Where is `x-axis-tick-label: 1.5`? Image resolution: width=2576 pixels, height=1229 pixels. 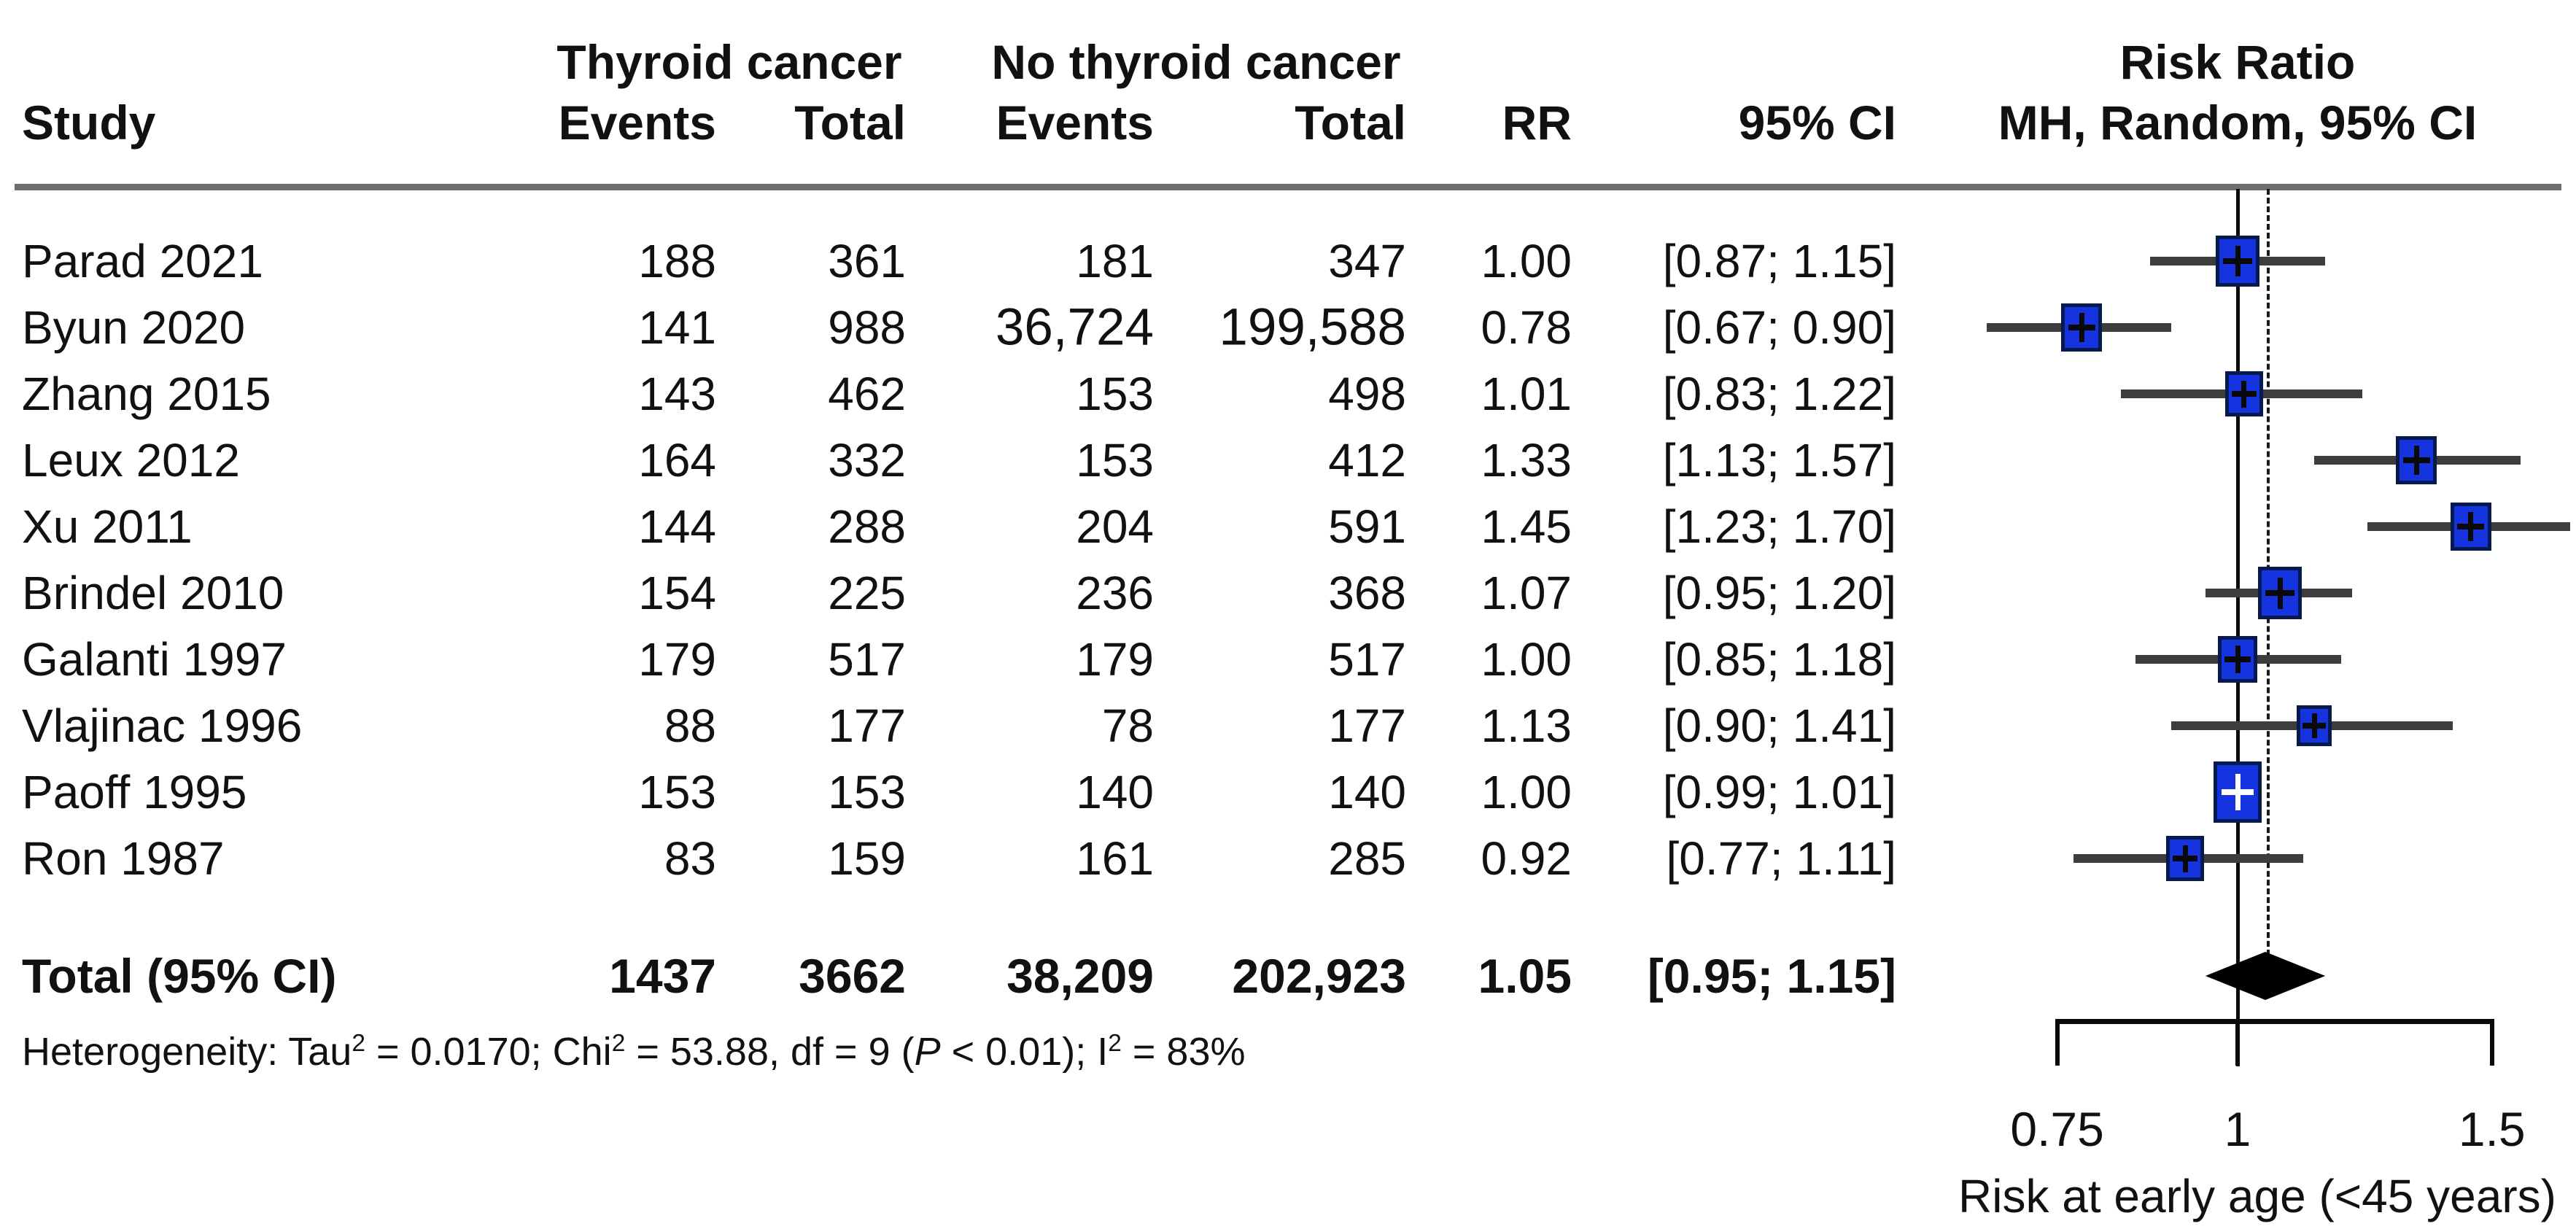
x-axis-tick-label: 1.5 is located at coordinates (2492, 1129).